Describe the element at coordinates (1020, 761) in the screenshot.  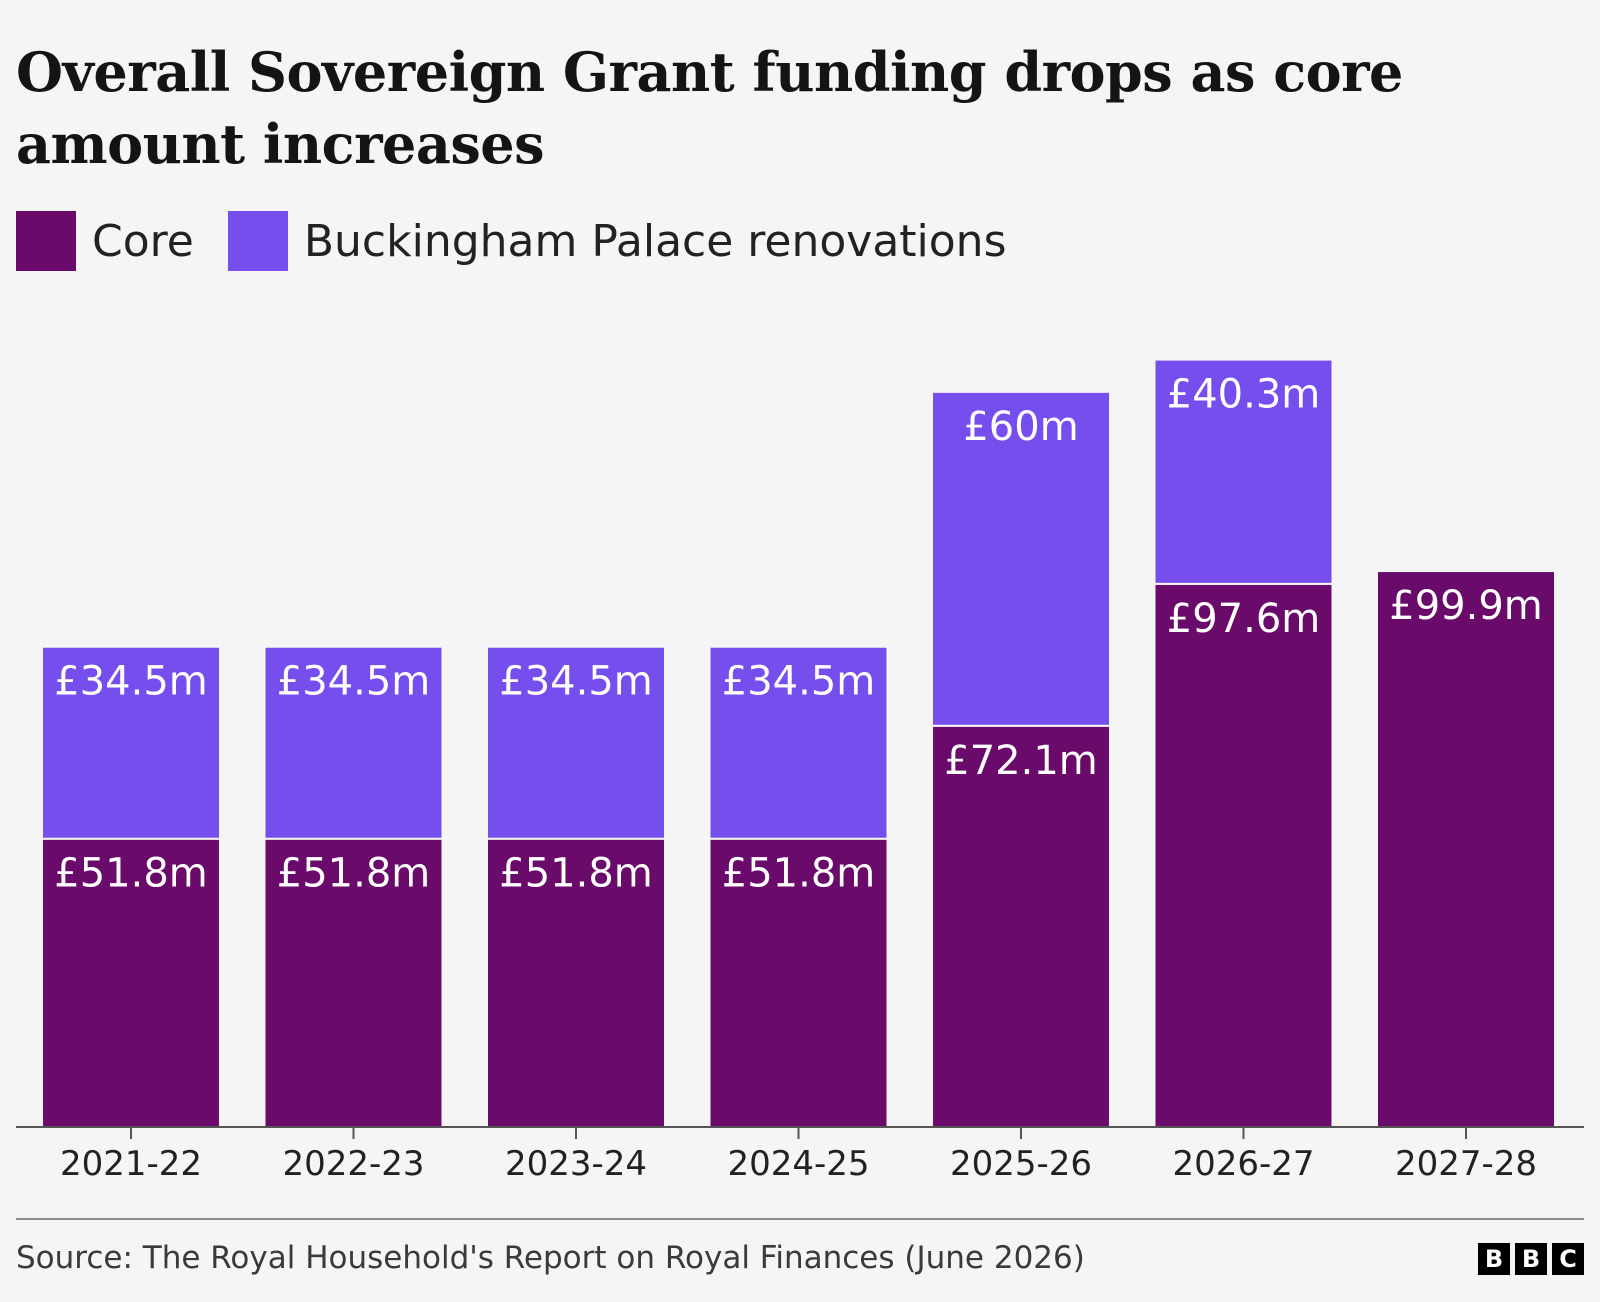
I see `data-label-core: £72.1m` at that location.